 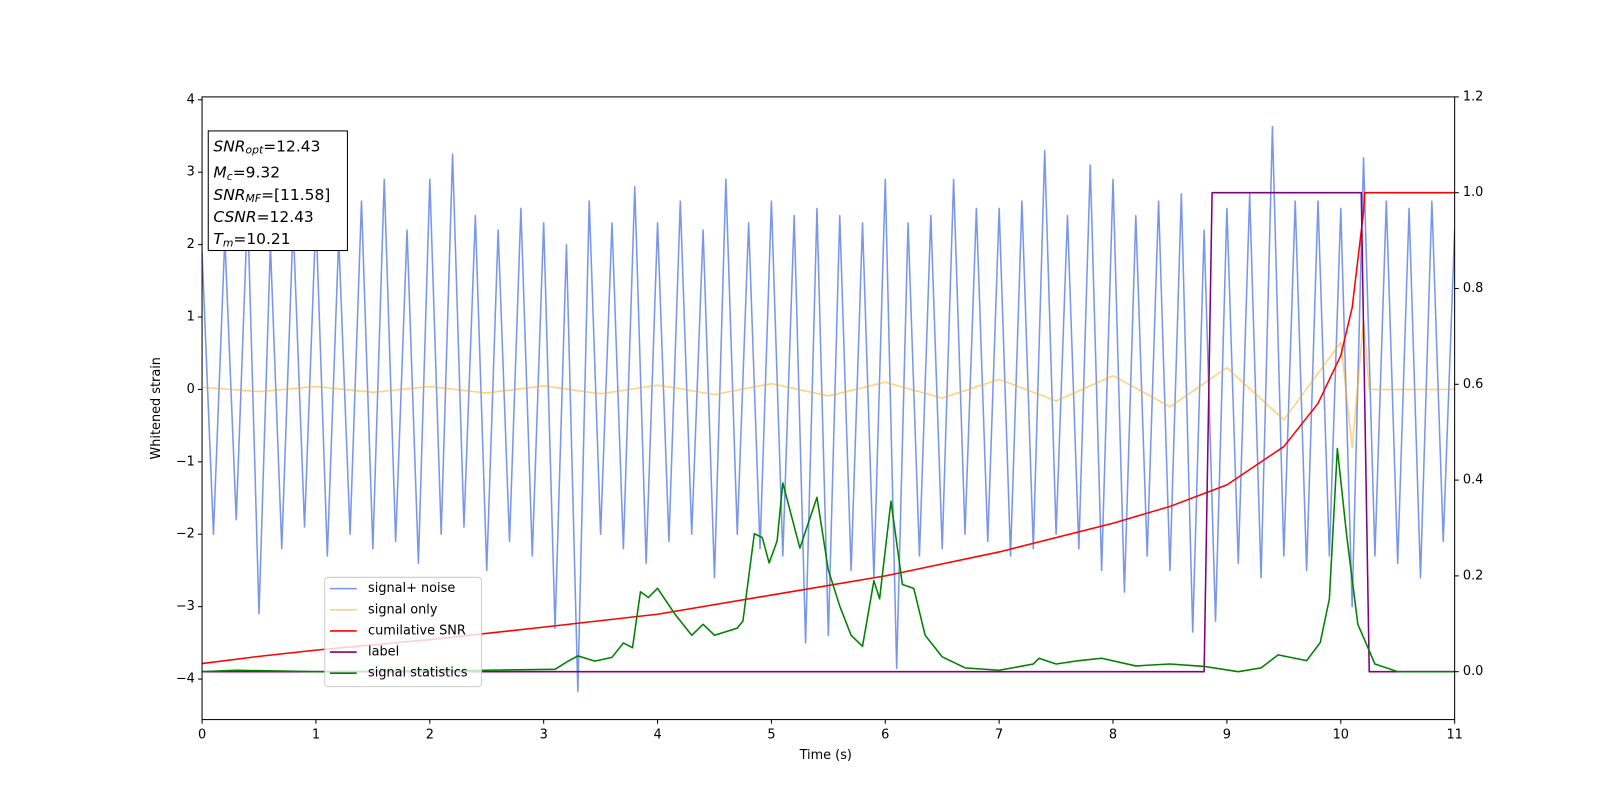 What do you see at coordinates (1473, 384) in the screenshot?
I see `y2-tick-label: 0.6` at bounding box center [1473, 384].